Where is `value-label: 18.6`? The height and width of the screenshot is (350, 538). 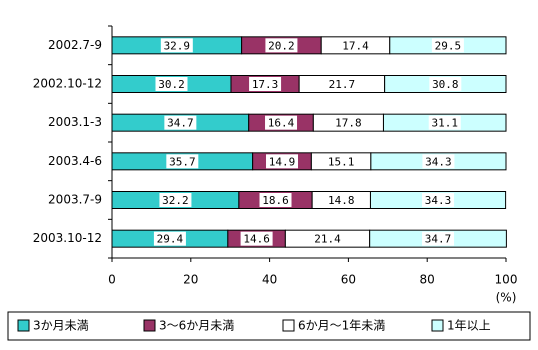 value-label: 18.6 is located at coordinates (275, 200).